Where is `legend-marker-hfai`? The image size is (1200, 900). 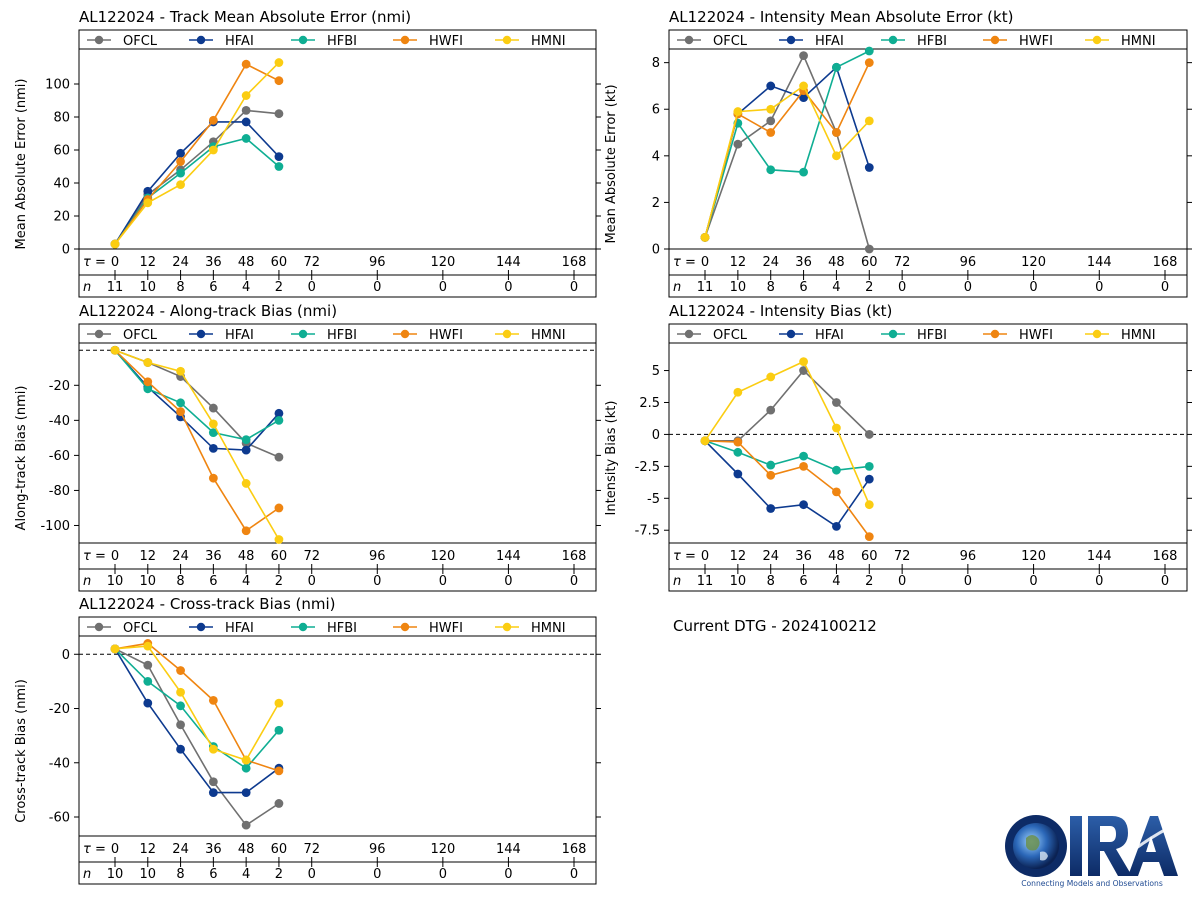 legend-marker-hfai is located at coordinates (201, 334).